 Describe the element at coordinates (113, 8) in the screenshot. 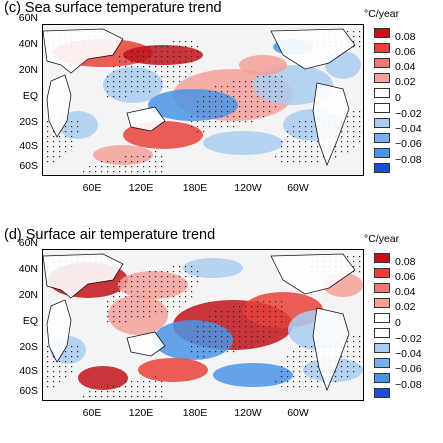

I see `panel-title: (c) Sea surface temperature trend` at that location.